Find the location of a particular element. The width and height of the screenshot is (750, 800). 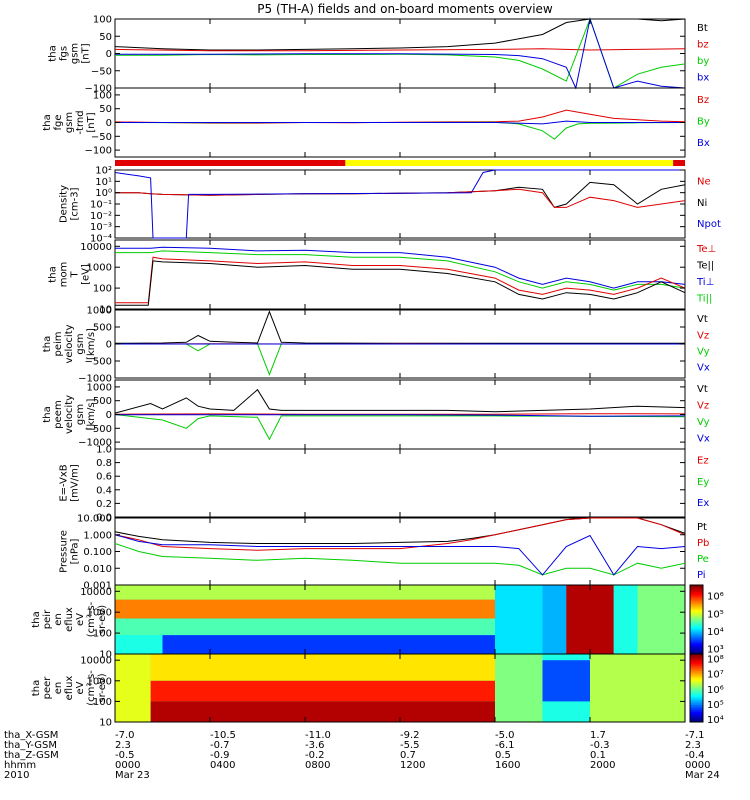

footer-value: 0.1 is located at coordinates (598, 755).